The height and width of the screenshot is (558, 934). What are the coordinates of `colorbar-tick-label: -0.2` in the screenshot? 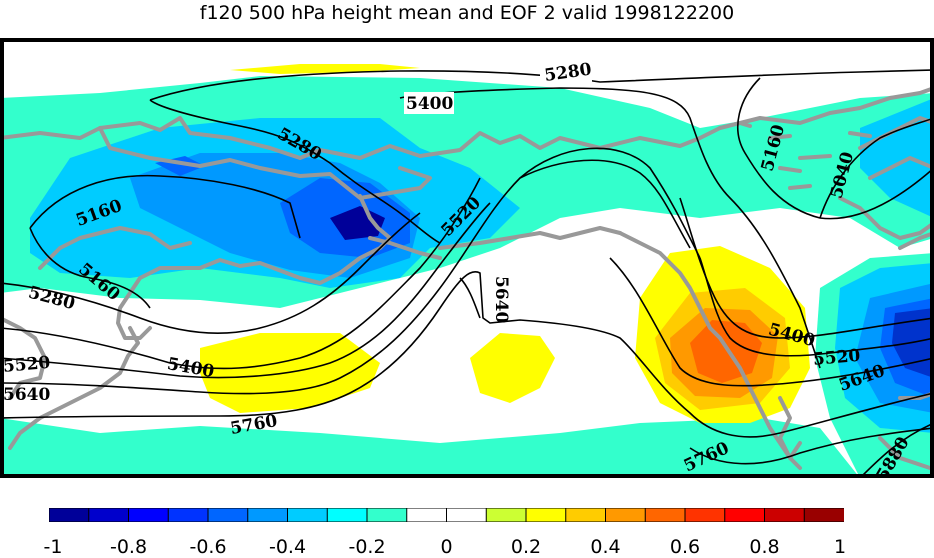 It's located at (367, 547).